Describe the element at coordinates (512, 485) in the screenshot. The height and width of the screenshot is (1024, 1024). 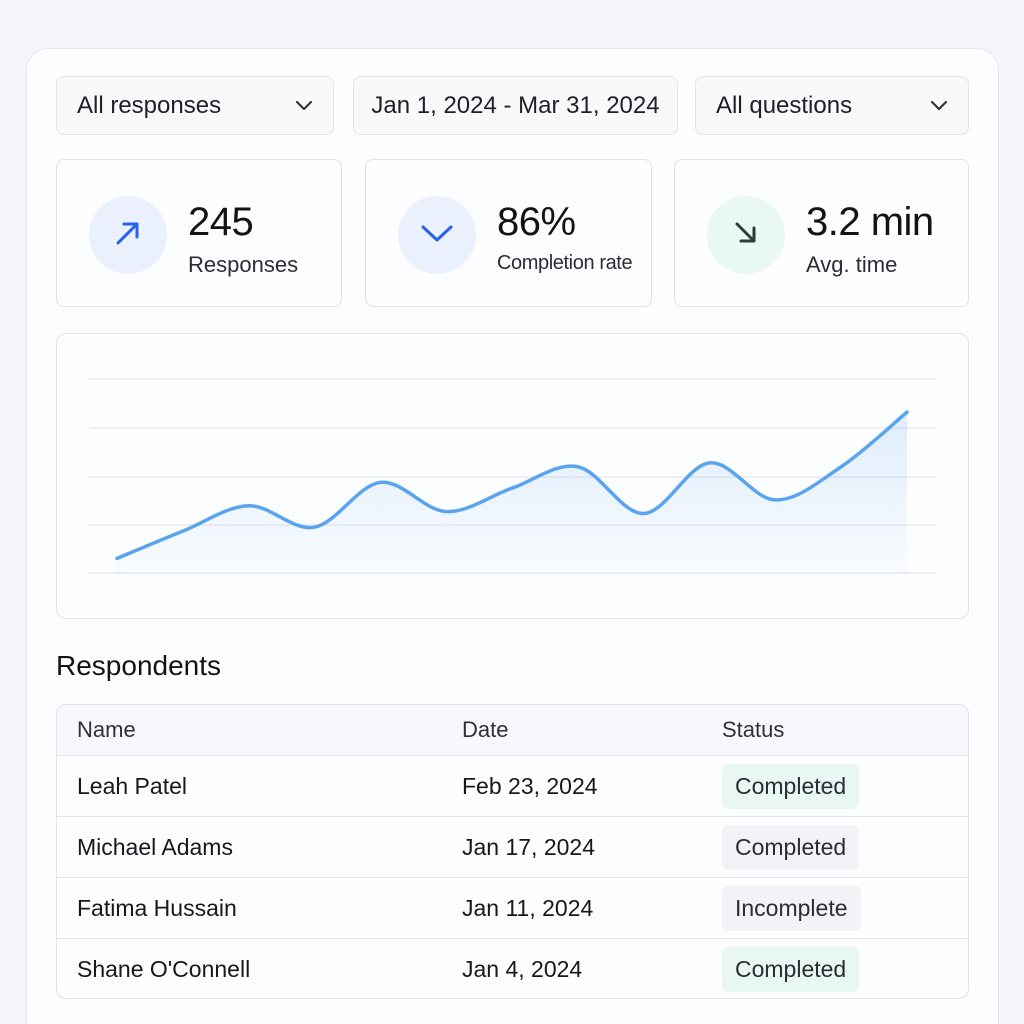
I see `series-line` at that location.